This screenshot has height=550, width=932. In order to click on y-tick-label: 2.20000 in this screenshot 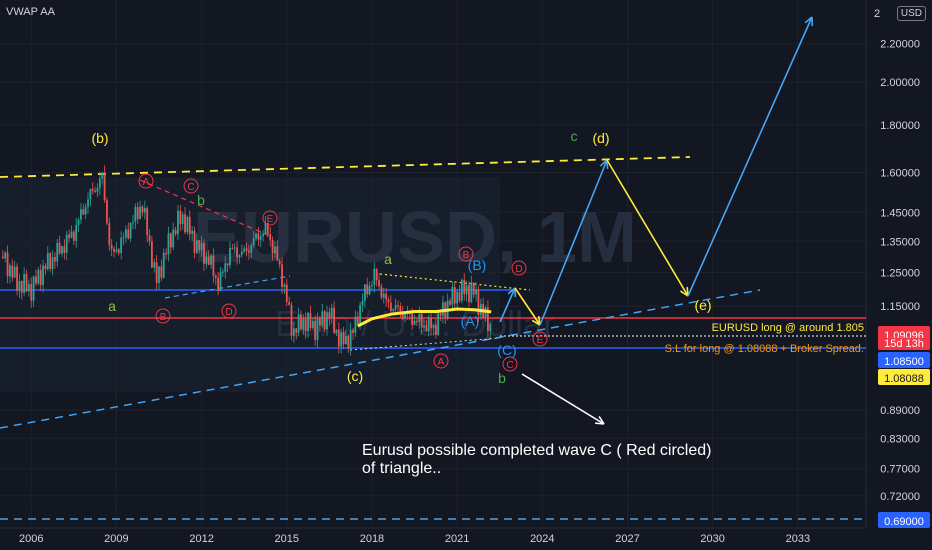, I will do `click(900, 45)`.